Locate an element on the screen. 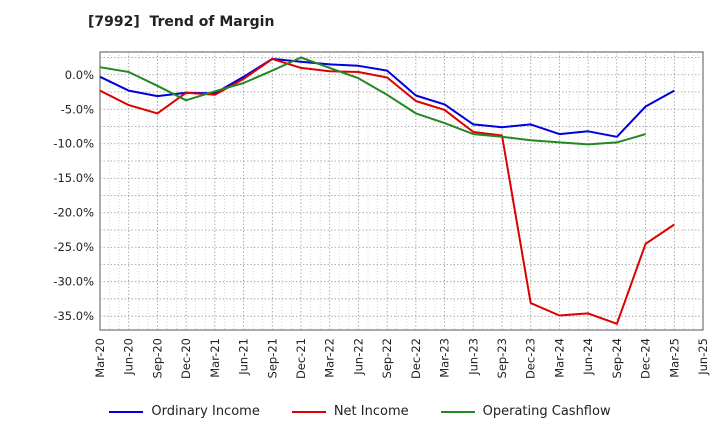 This screenshot has width=720, height=440. x-tick-label: Sep-21 is located at coordinates (272, 358).